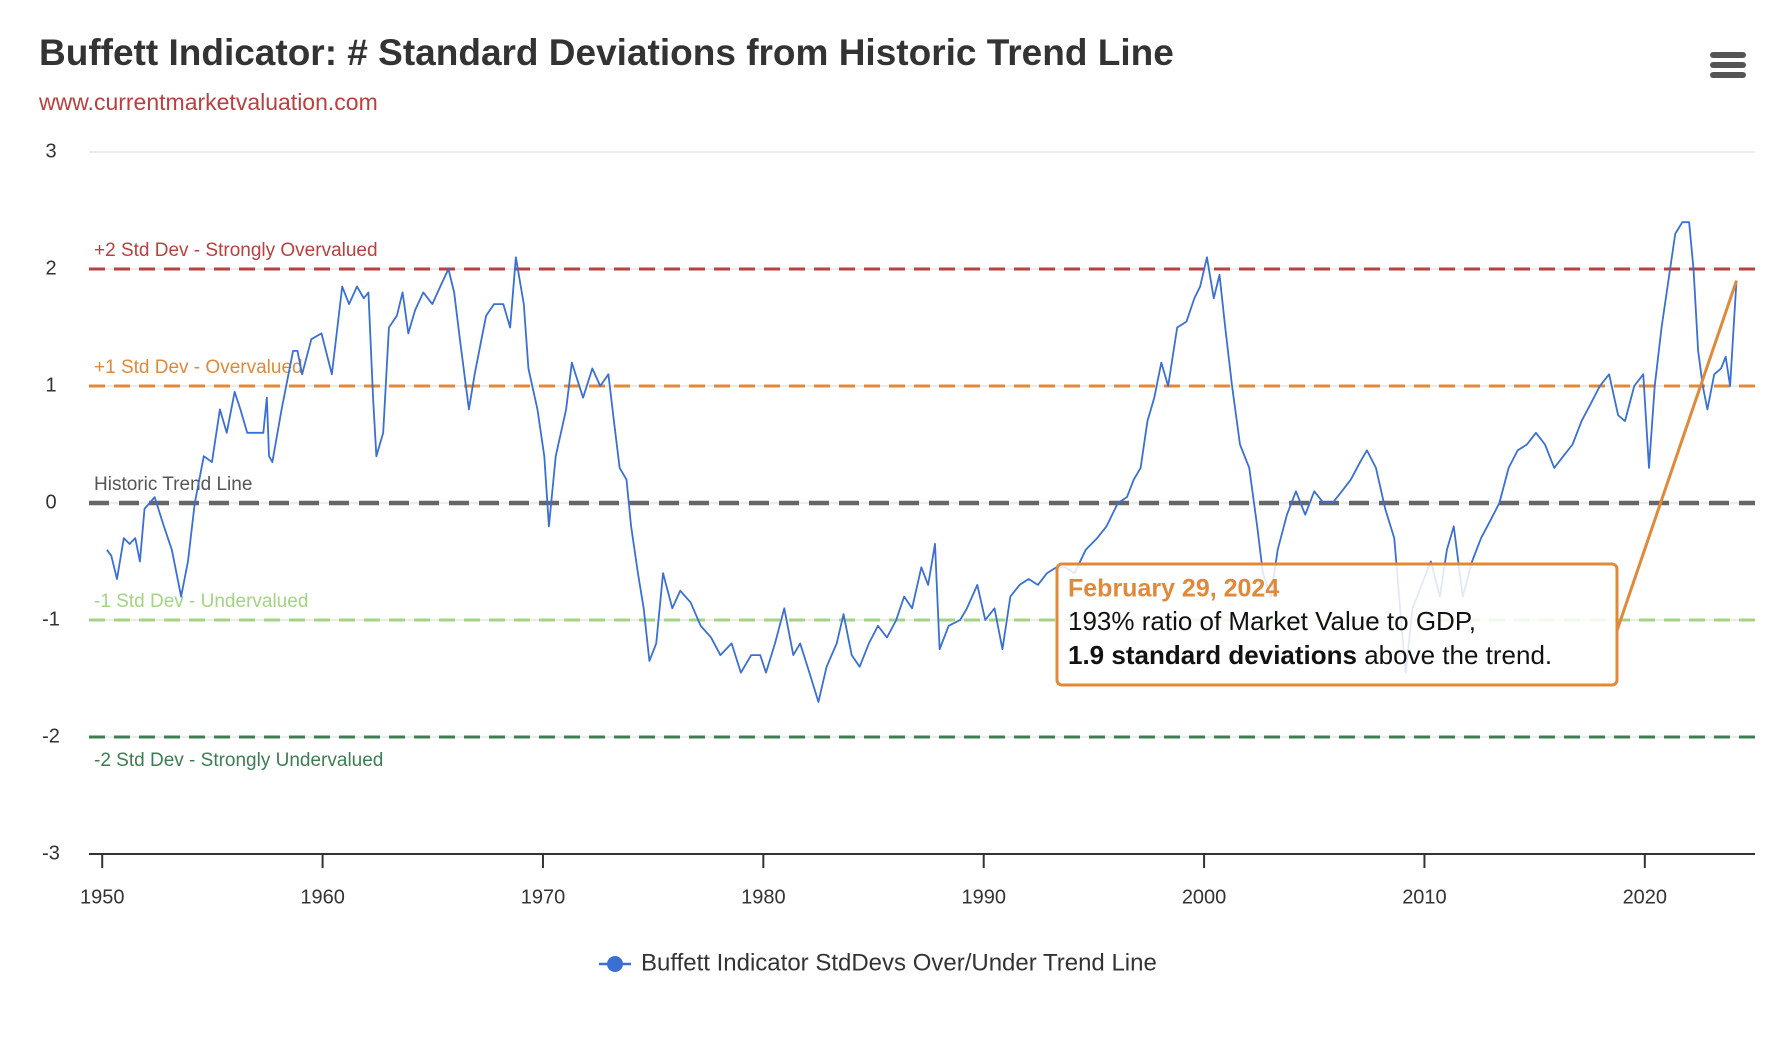 The height and width of the screenshot is (1038, 1784). I want to click on reference-line-label: -1 Std Dev - Undervalued, so click(201, 601).